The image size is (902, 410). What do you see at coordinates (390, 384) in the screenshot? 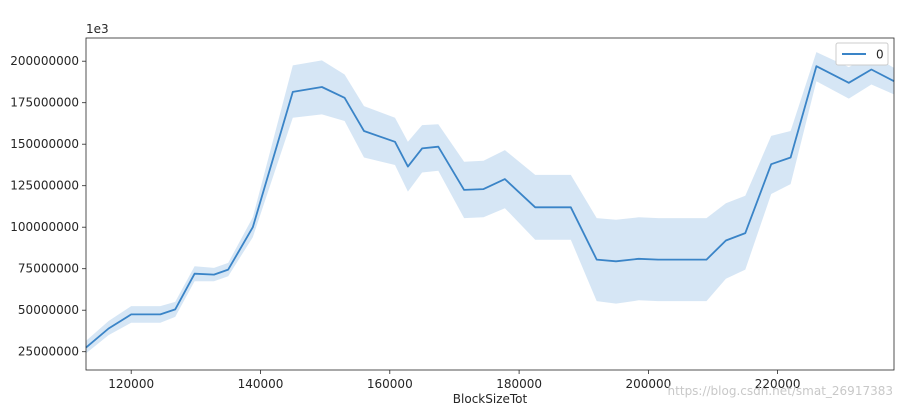
I see `x-tick-label: 160000` at bounding box center [390, 384].